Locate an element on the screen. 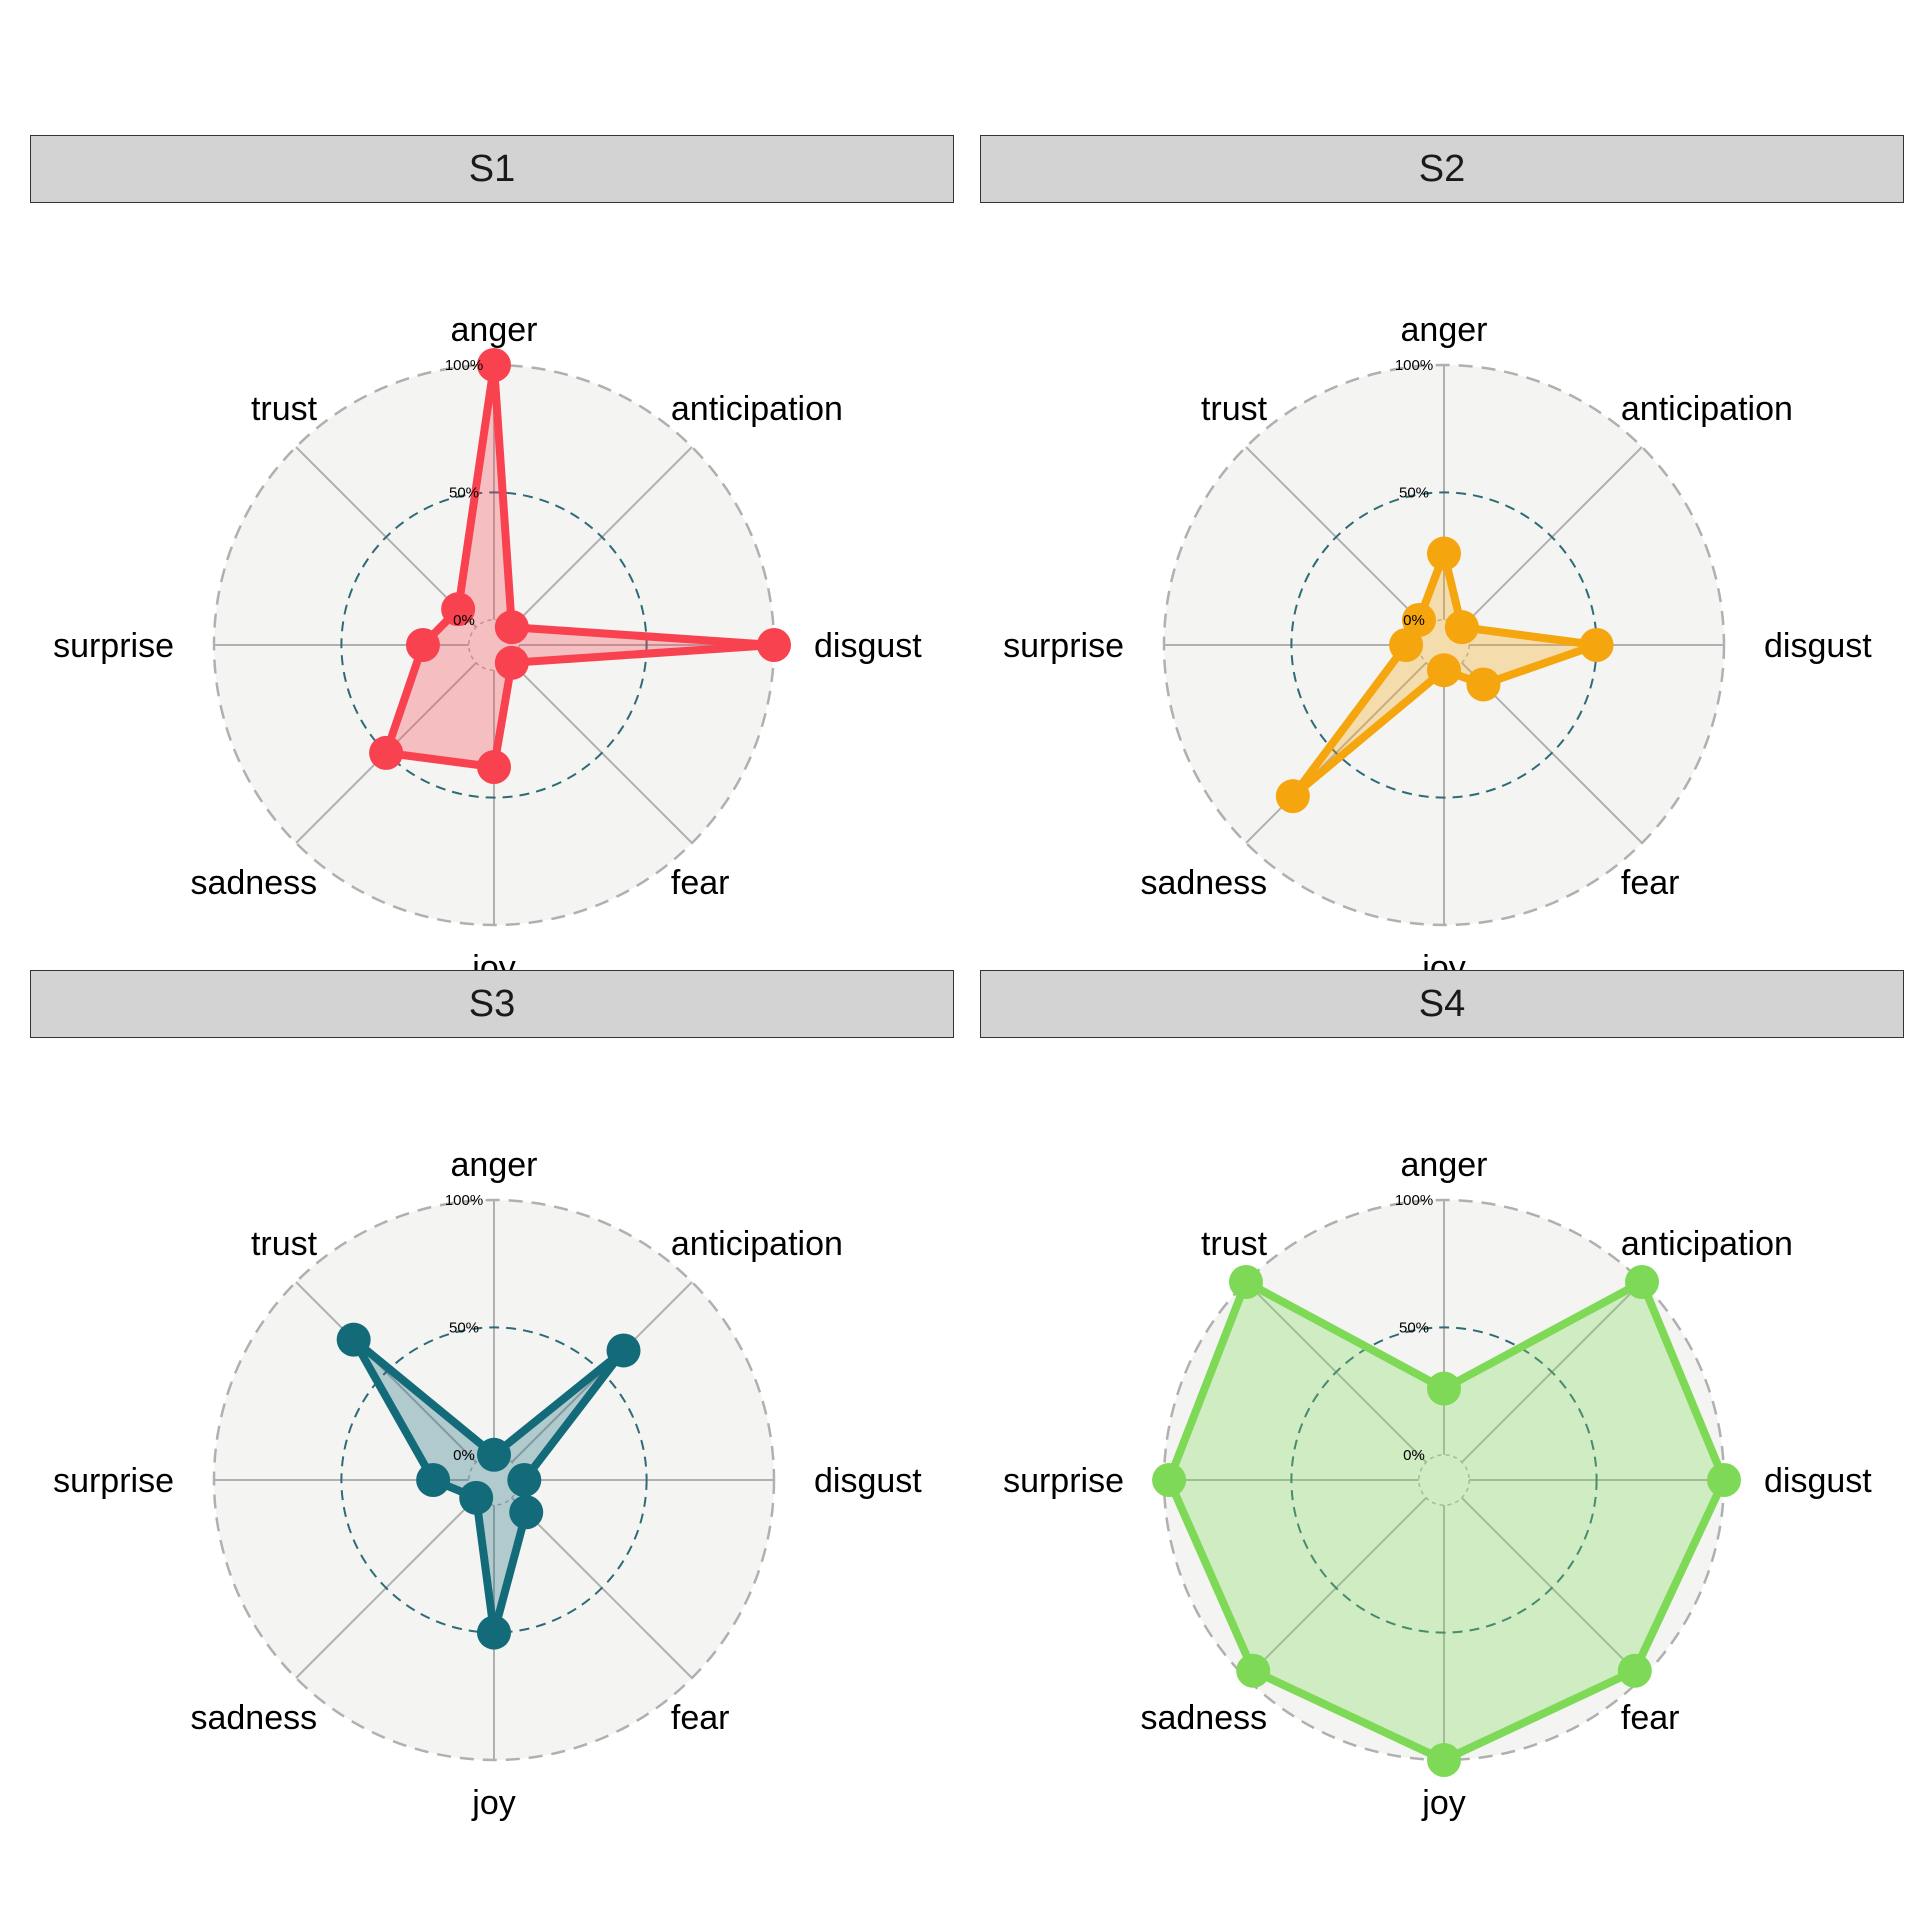 The width and height of the screenshot is (1920, 1920). facet-title: S4 is located at coordinates (1442, 1003).